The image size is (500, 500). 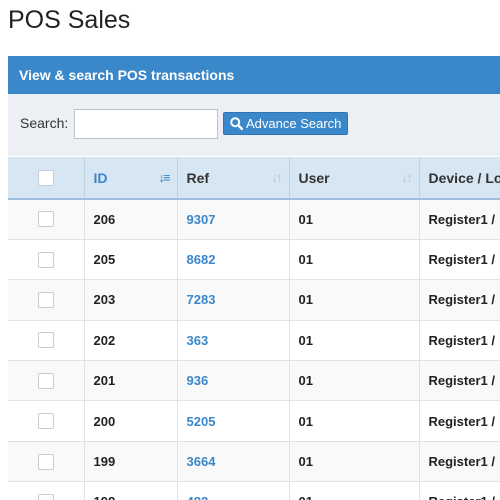 What do you see at coordinates (232, 421) in the screenshot?
I see `cell-ref: 5205` at bounding box center [232, 421].